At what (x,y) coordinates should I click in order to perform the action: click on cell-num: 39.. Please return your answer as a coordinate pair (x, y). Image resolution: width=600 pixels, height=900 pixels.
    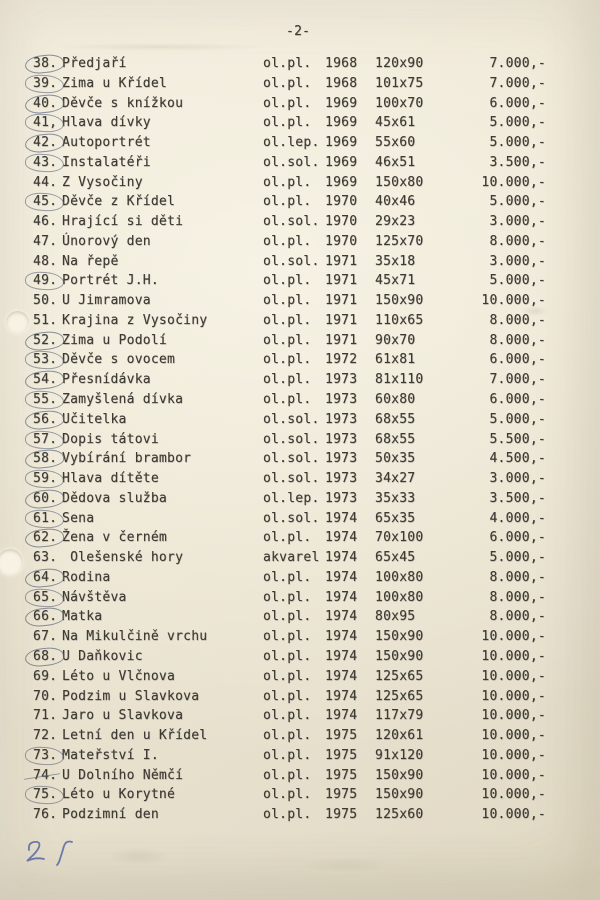
    Looking at the image, I should click on (45, 83).